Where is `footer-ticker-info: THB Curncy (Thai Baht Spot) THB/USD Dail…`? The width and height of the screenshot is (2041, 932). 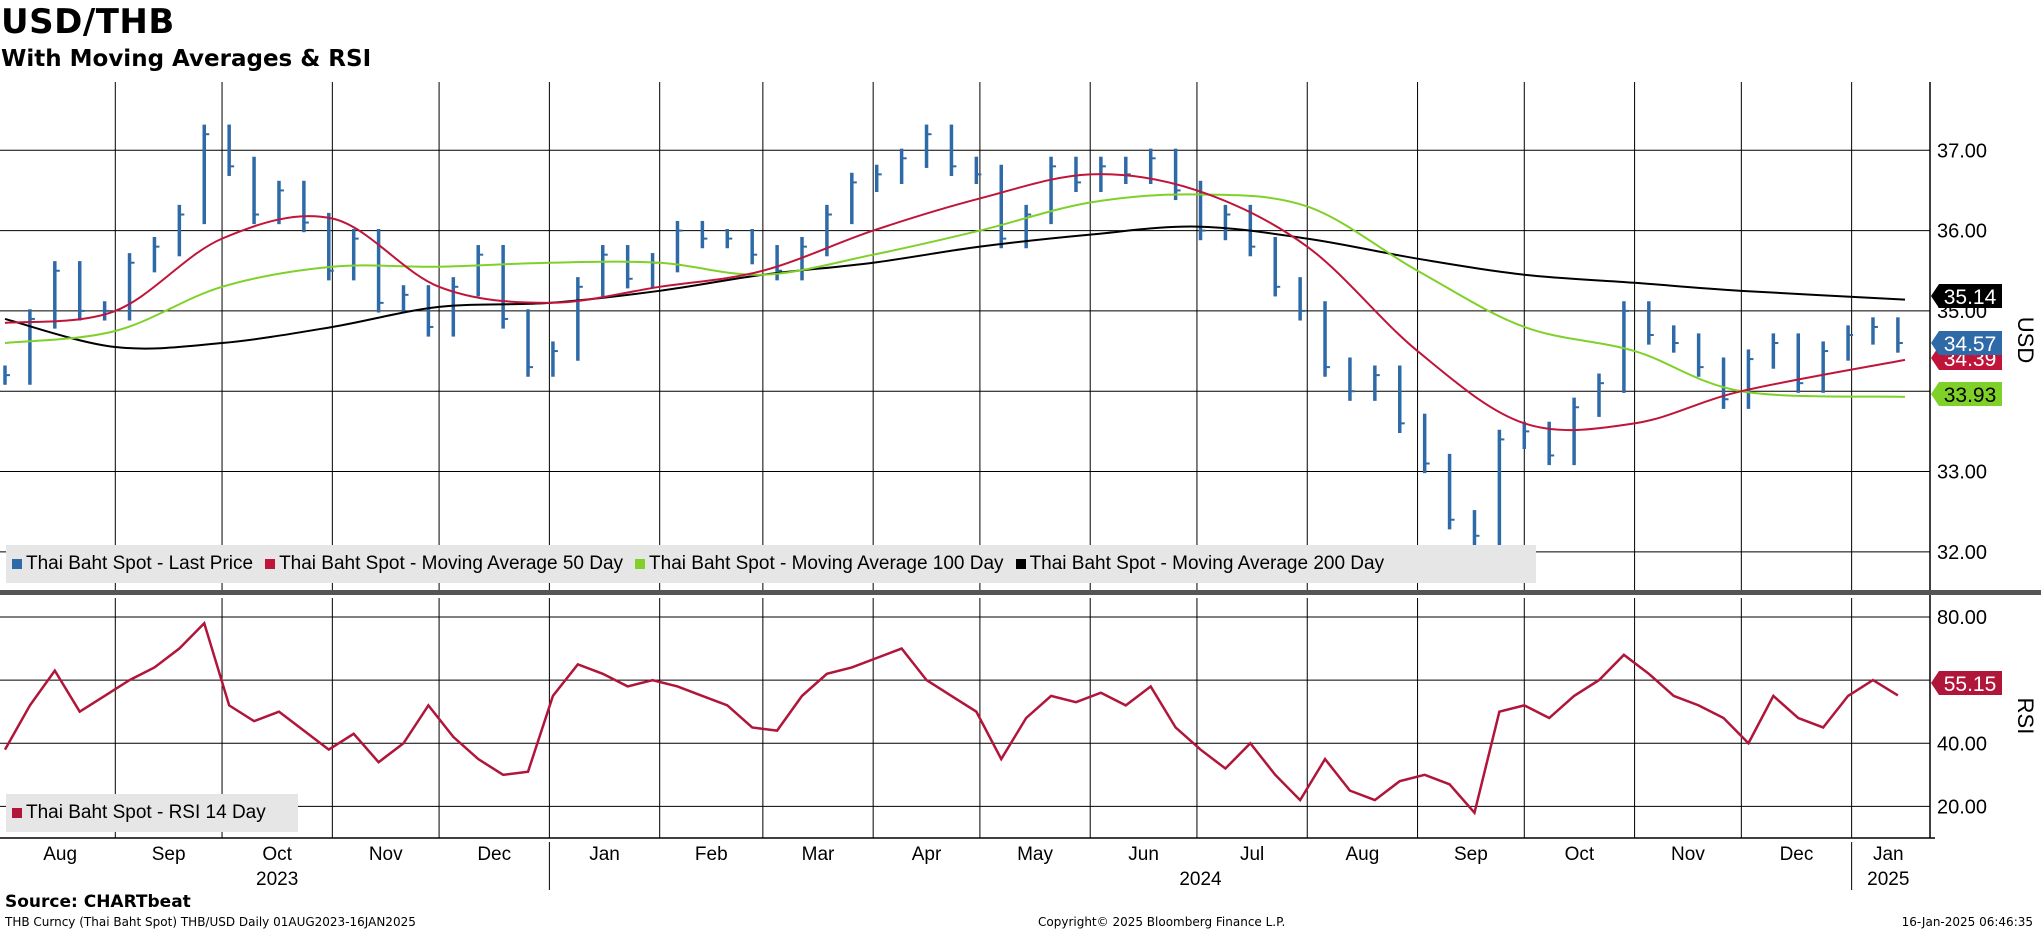 footer-ticker-info: THB Curncy (Thai Baht Spot) THB/USD Dail… is located at coordinates (210, 922).